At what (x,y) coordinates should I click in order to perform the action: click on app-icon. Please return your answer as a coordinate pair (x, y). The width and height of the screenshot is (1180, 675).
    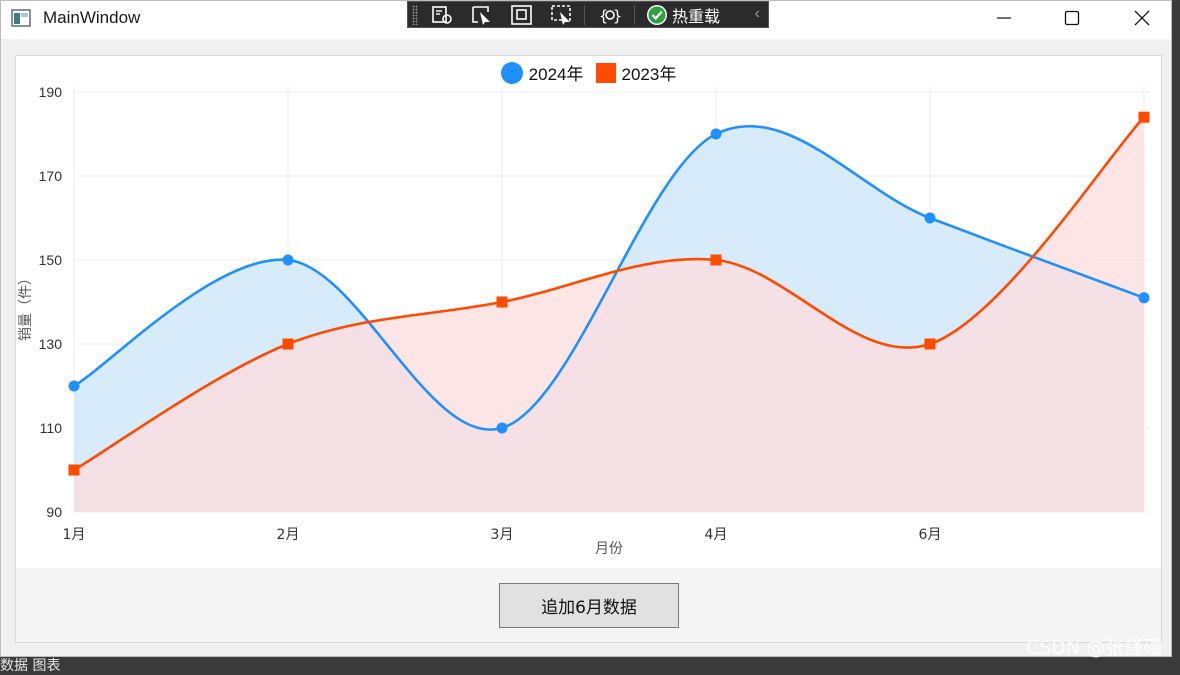
    Looking at the image, I should click on (21, 18).